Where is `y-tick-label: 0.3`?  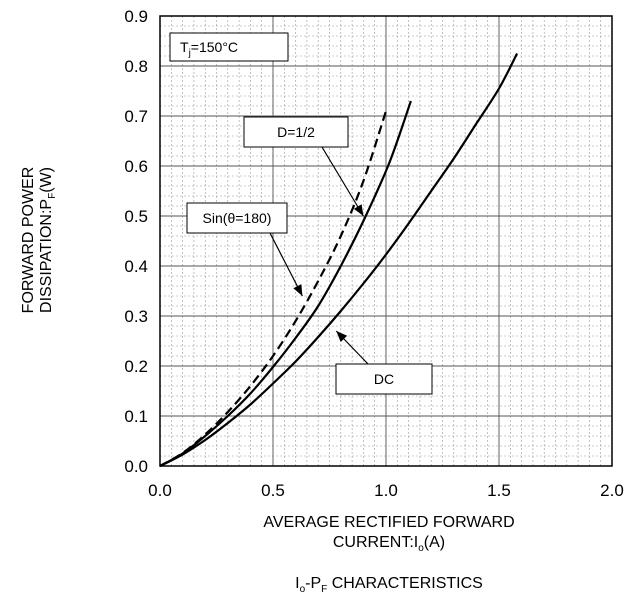 y-tick-label: 0.3 is located at coordinates (136, 316).